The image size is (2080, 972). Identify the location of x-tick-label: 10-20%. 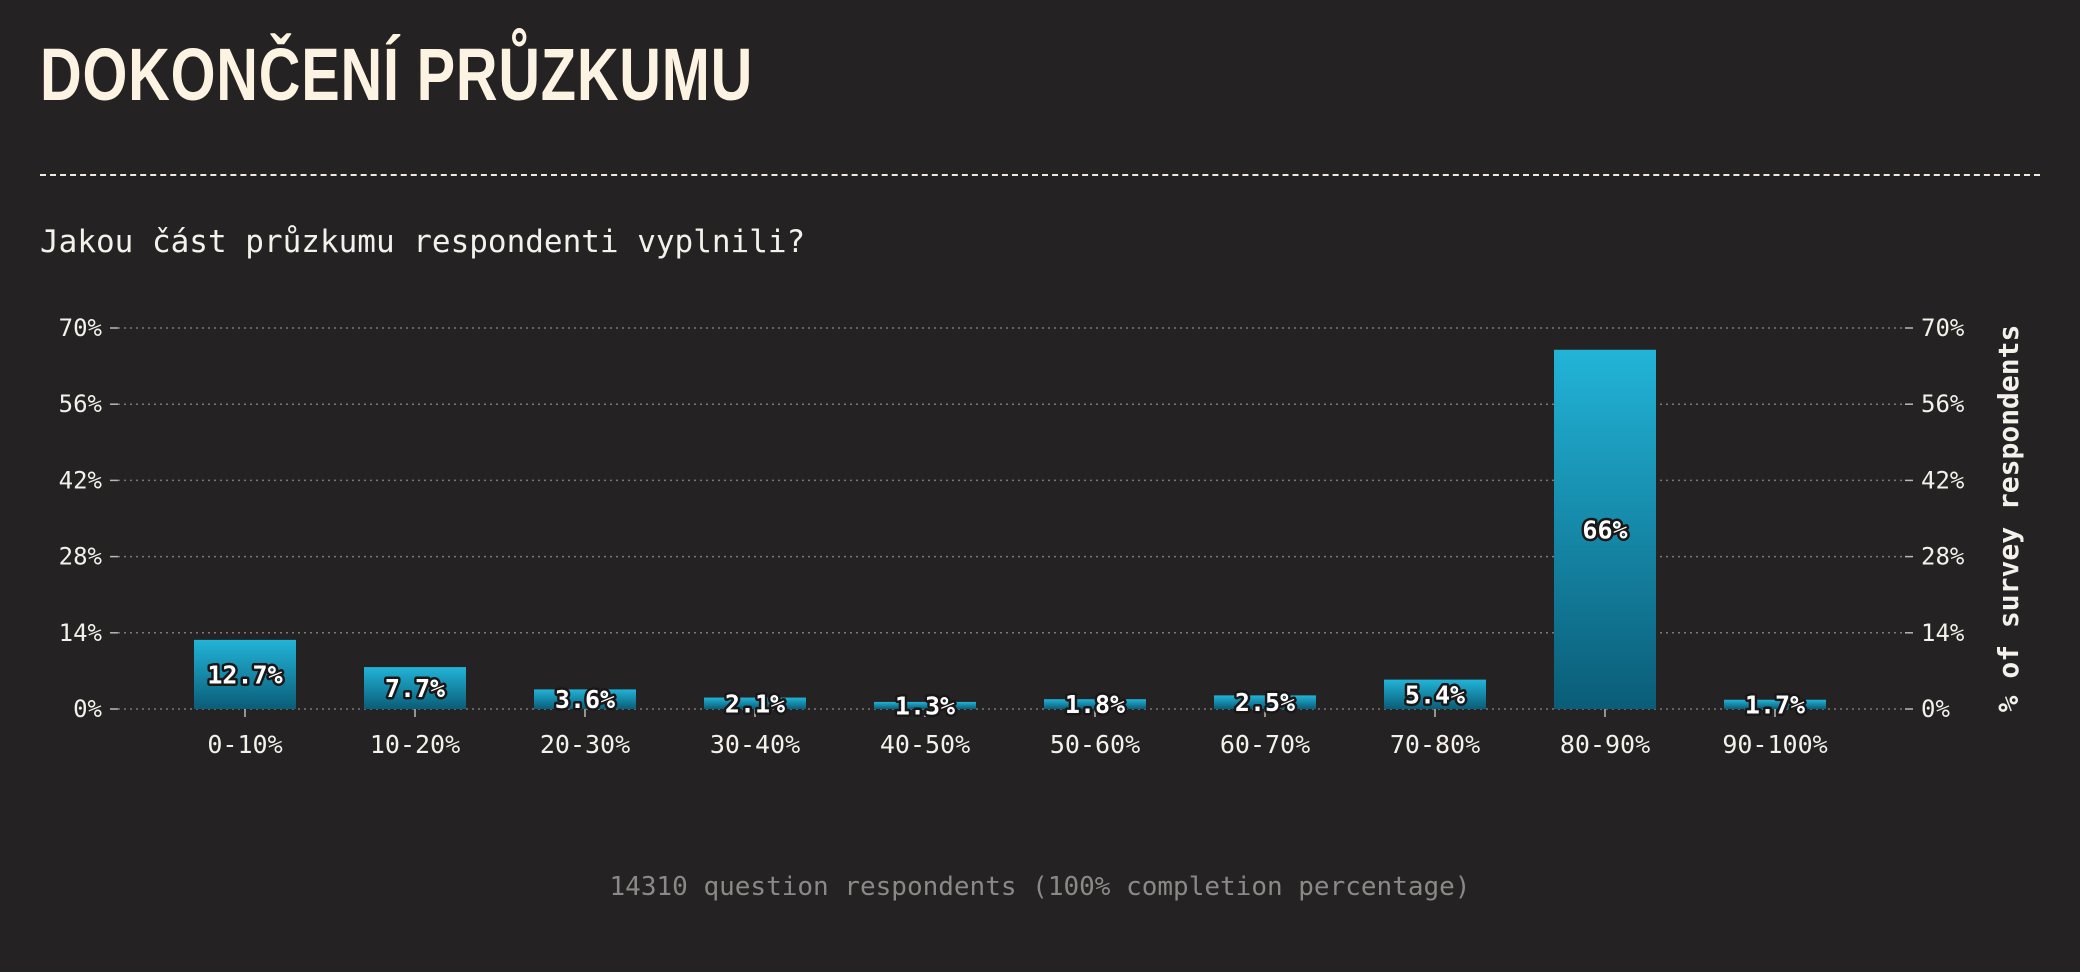
(415, 744).